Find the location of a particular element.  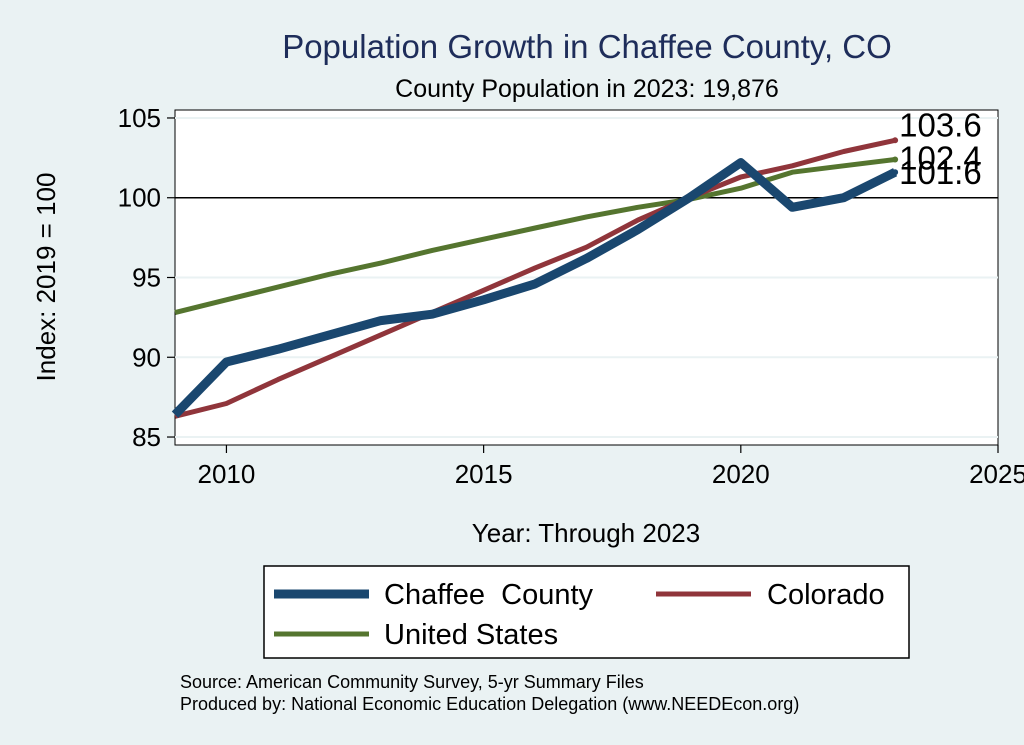

y-tick-label: 85 is located at coordinates (146, 437).